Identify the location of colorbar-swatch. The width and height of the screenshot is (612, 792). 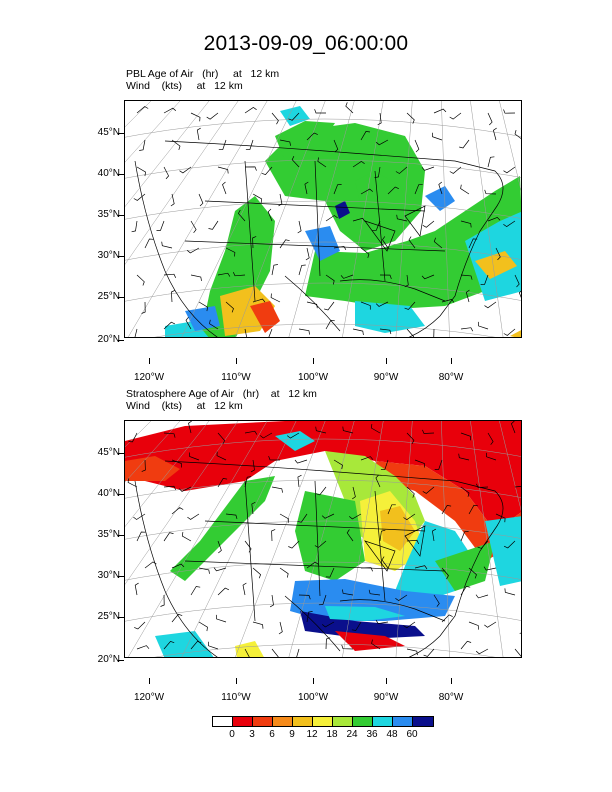
(423, 721).